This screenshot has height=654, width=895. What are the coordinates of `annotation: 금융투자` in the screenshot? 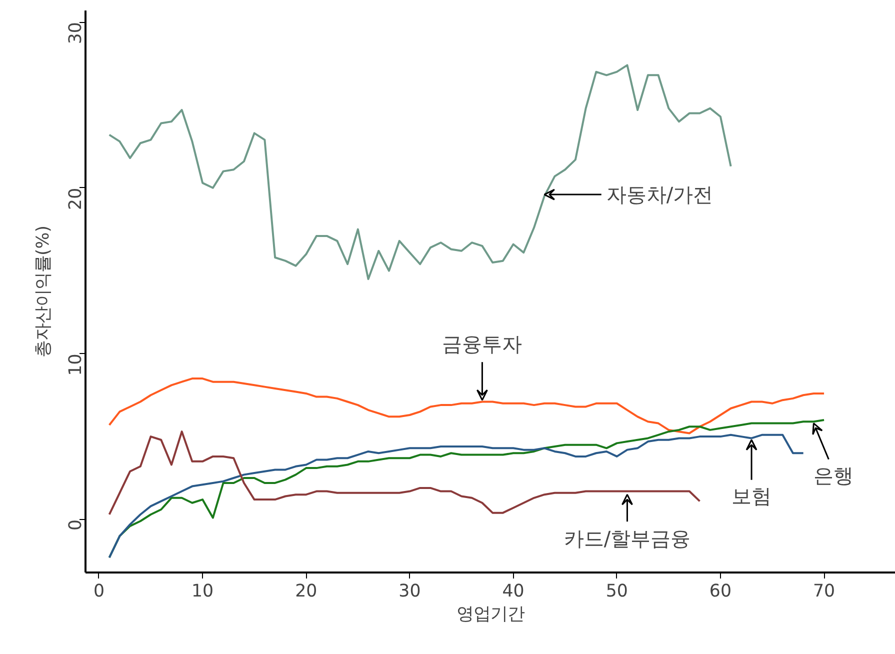 It's located at (482, 344).